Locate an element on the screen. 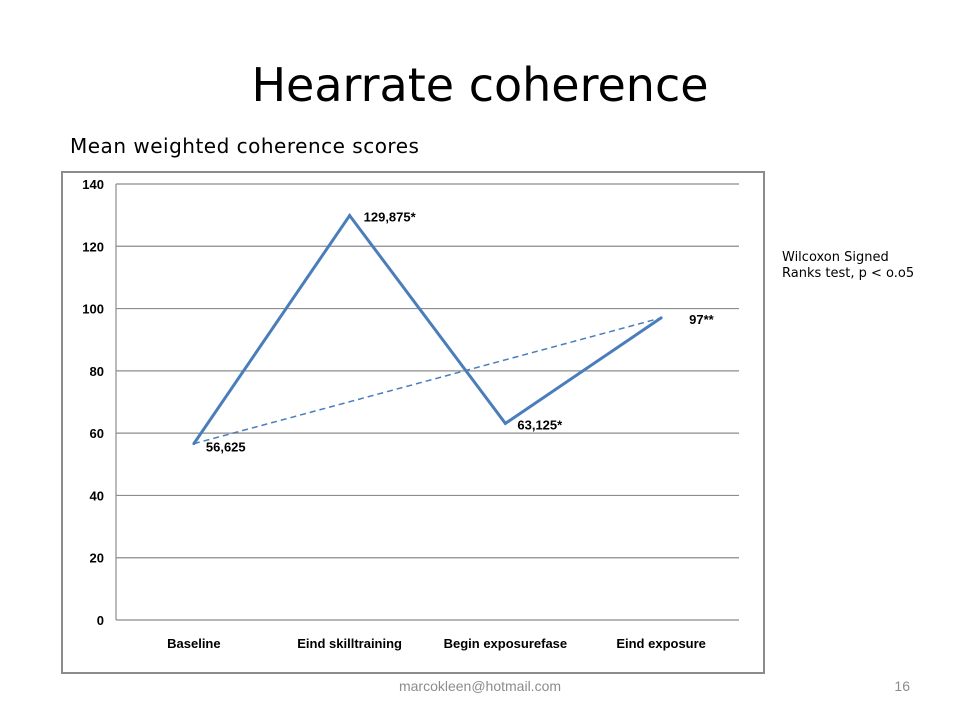 Image resolution: width=960 pixels, height=720 pixels. chart-subtitle: Mean weighted coherence scores is located at coordinates (245, 146).